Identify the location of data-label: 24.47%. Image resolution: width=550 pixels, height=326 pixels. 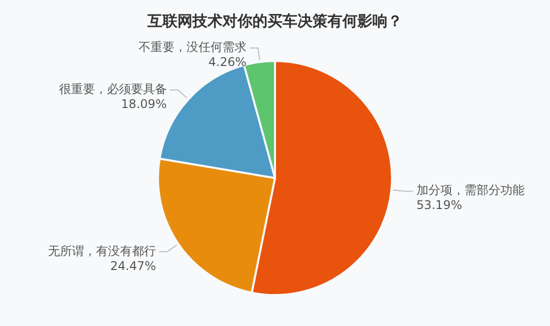
(132, 266).